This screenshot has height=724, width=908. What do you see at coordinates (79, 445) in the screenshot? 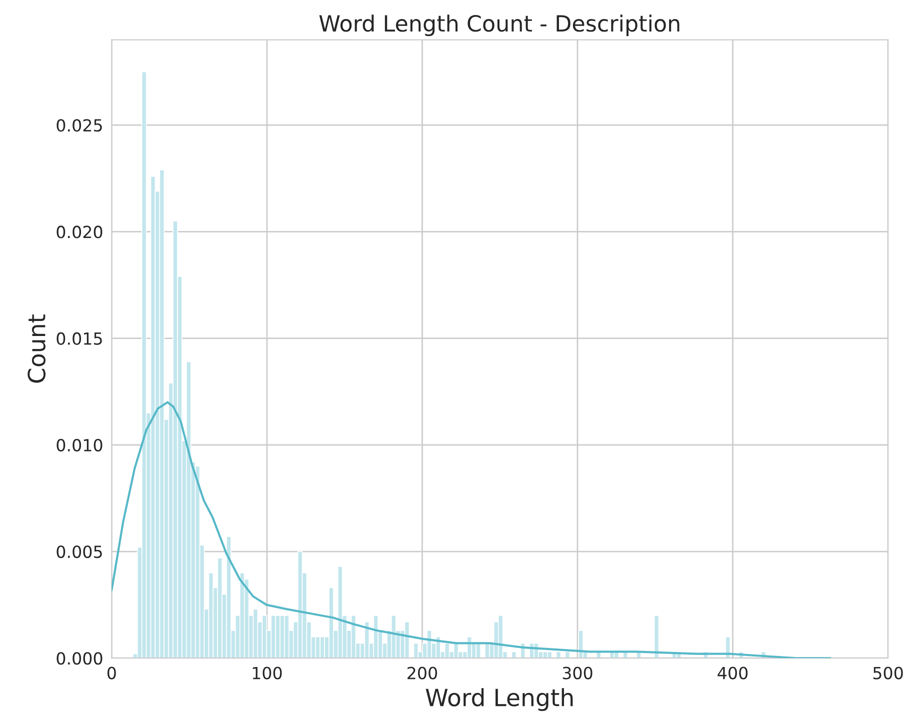
I see `y-tick-label: 0.010` at bounding box center [79, 445].